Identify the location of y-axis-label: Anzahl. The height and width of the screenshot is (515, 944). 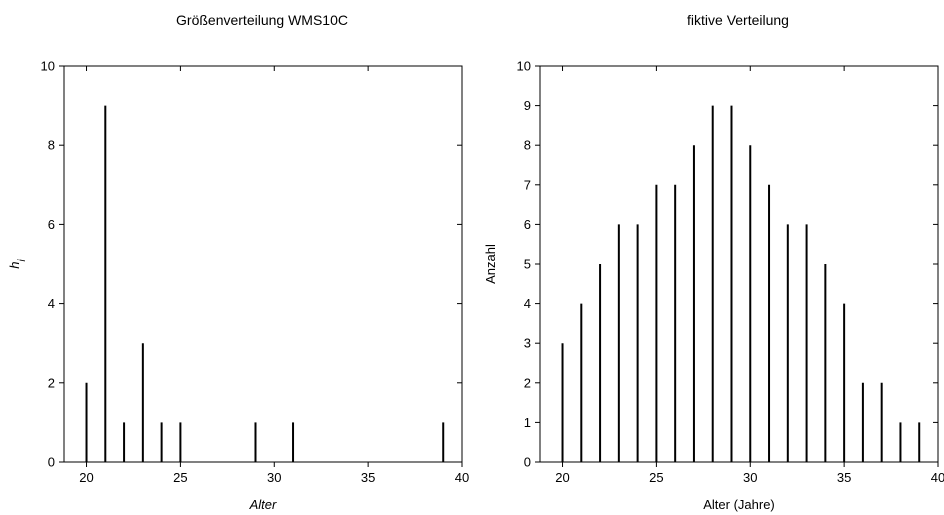
(490, 264).